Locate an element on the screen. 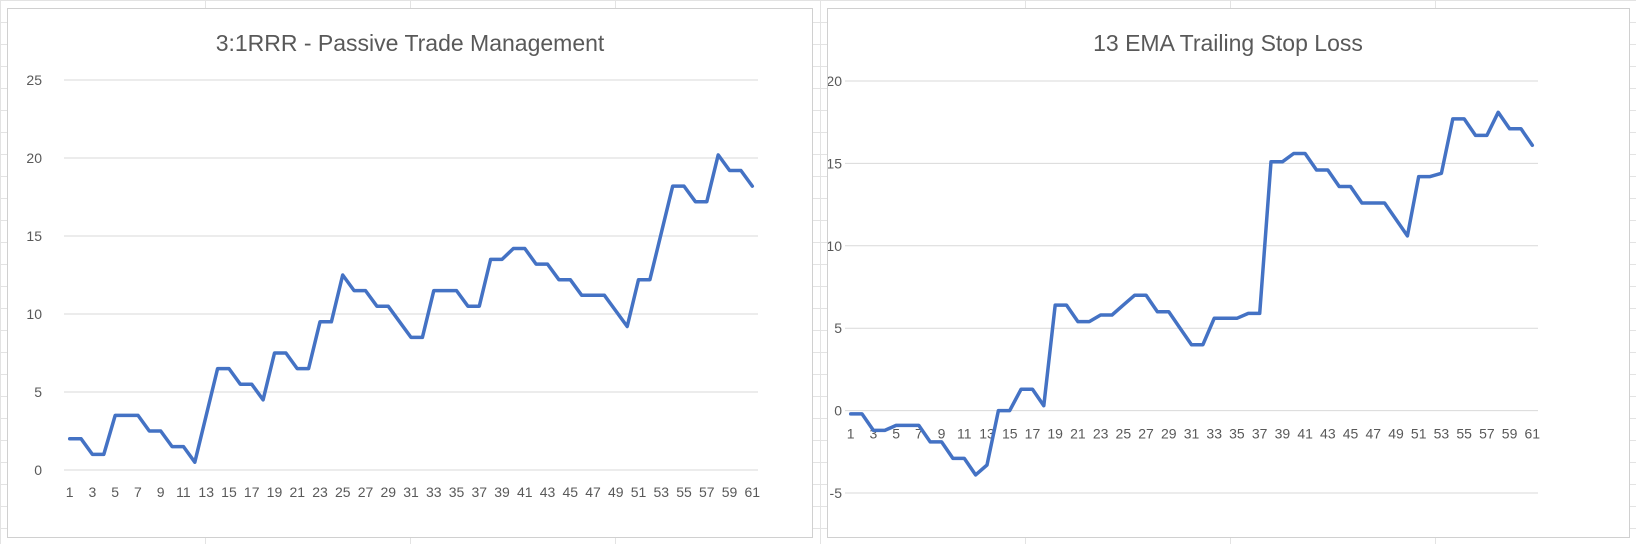  x-tick-label: 13 is located at coordinates (206, 492).